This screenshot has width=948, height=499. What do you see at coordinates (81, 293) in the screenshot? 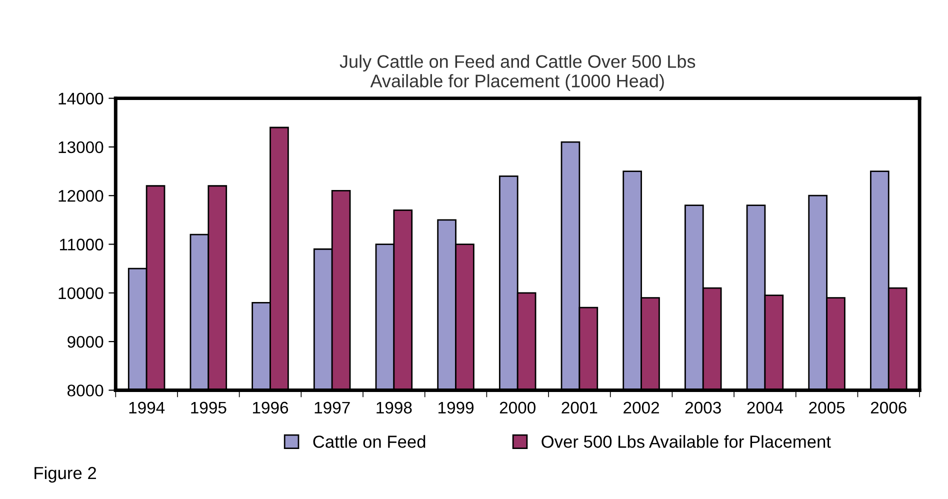
I see `y-tick-label: 10000` at bounding box center [81, 293].